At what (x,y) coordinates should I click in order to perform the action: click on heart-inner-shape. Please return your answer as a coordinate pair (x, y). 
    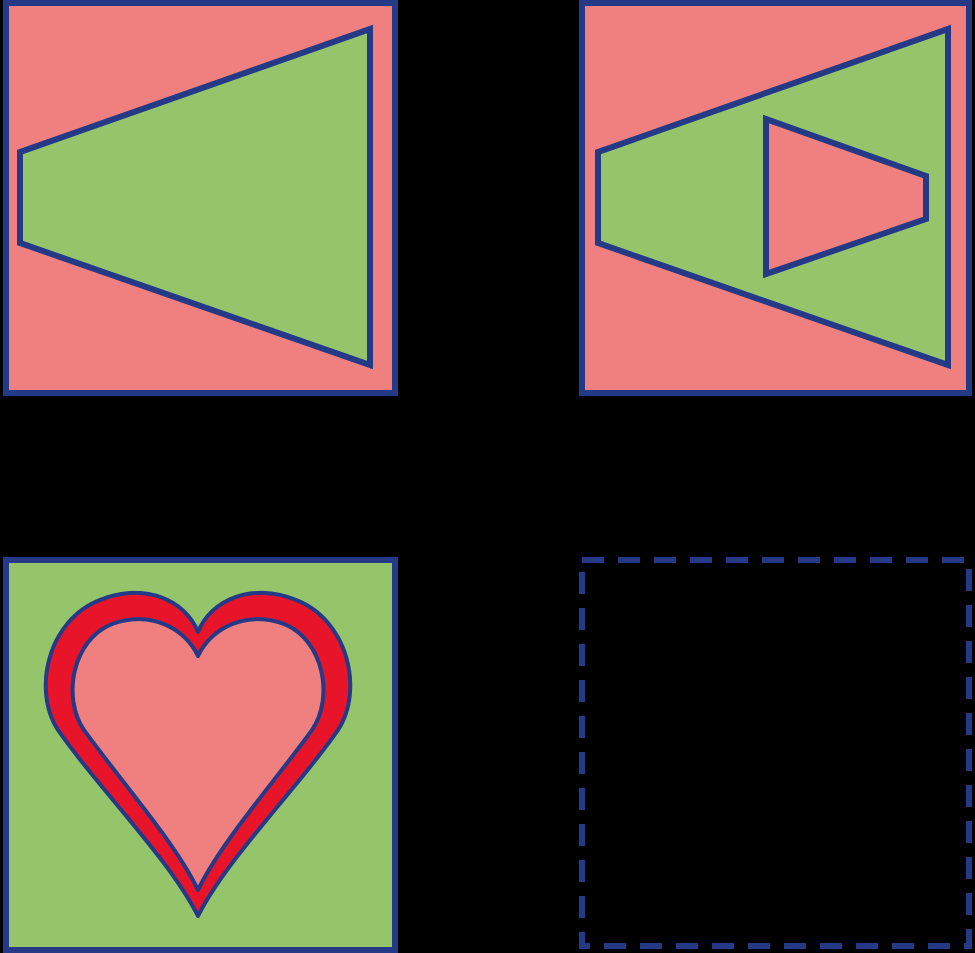
    Looking at the image, I should click on (198, 754).